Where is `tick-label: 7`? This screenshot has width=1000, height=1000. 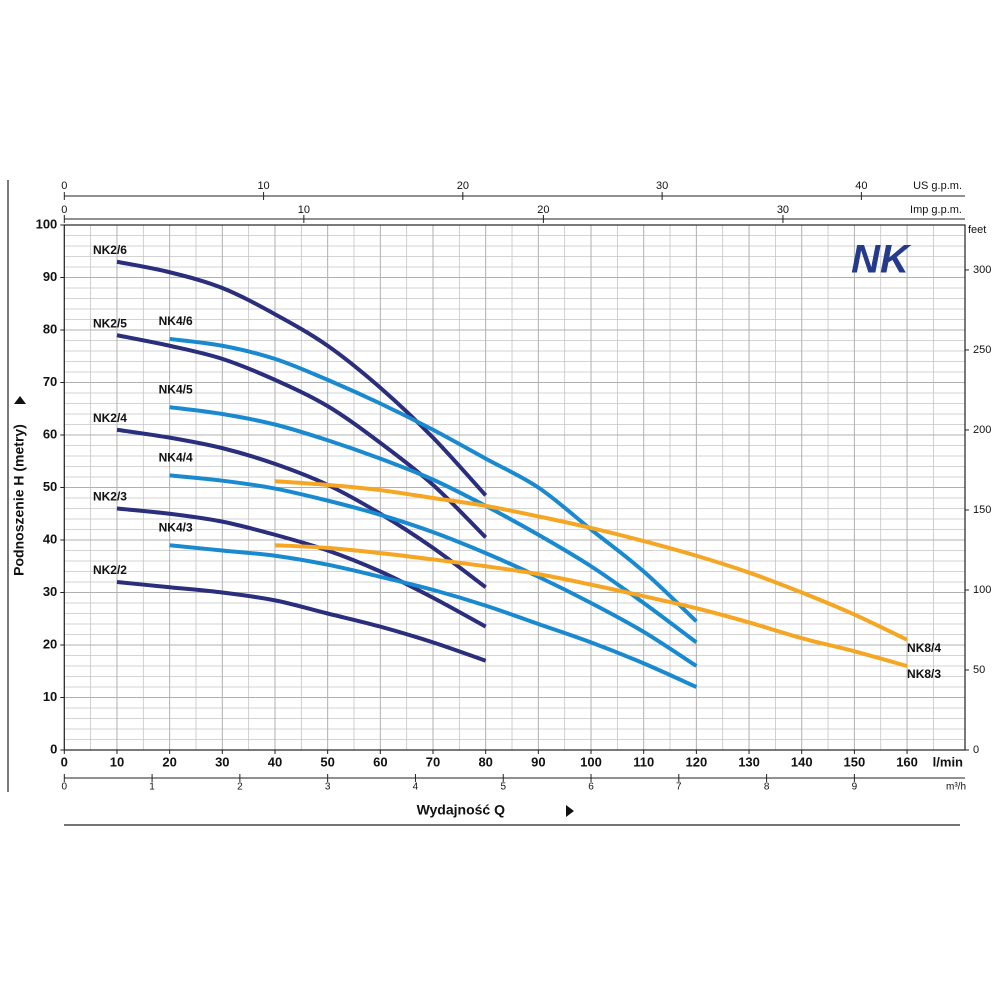
tick-label: 7 is located at coordinates (679, 787).